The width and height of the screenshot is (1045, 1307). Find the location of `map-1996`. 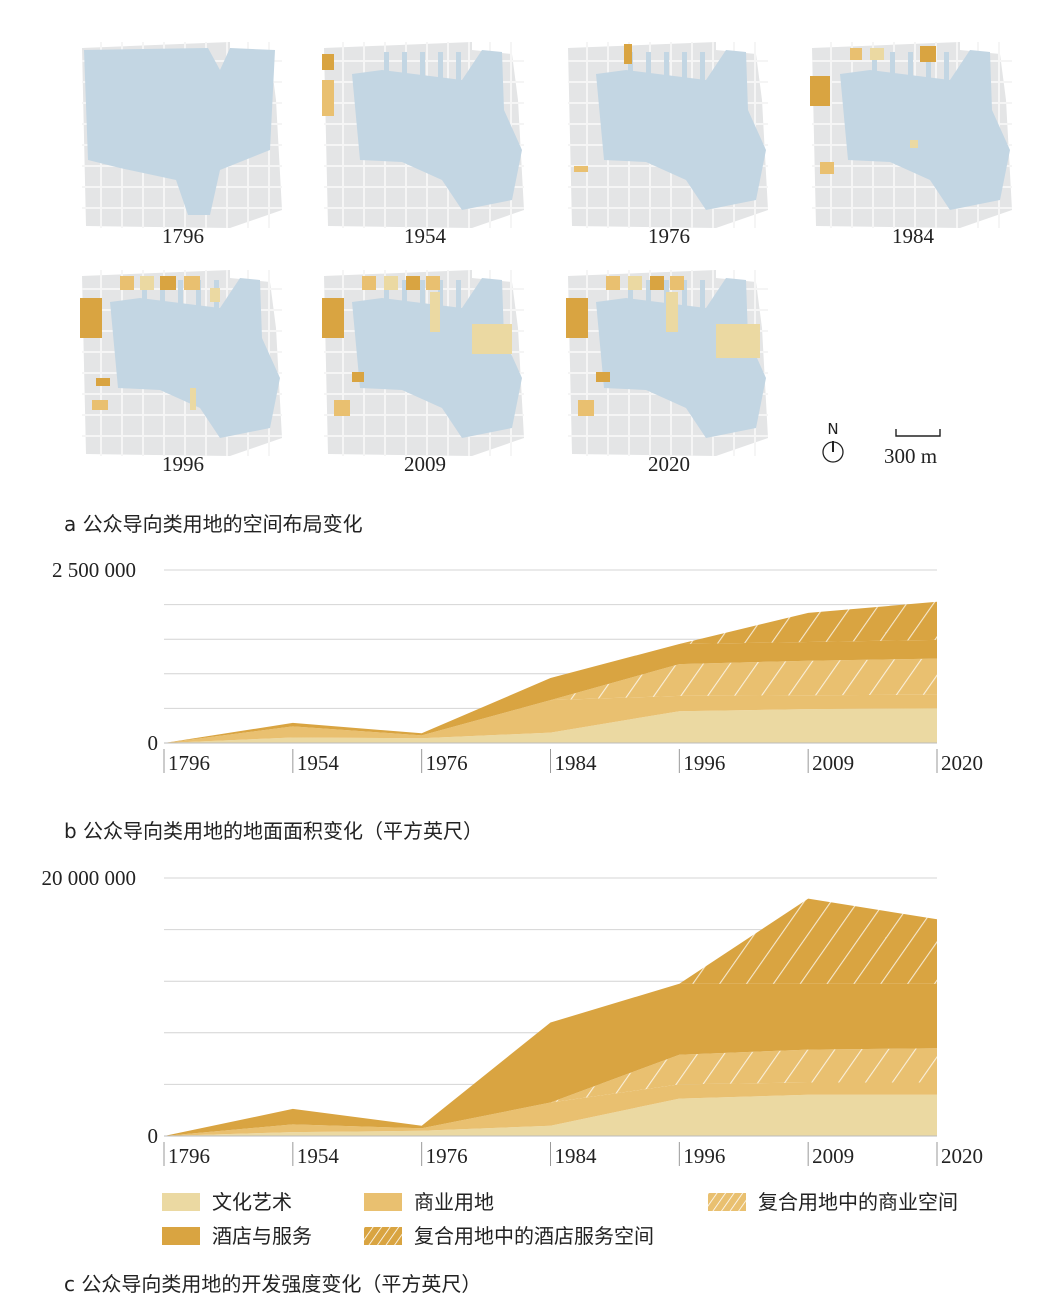

map-1996 is located at coordinates (185, 363).